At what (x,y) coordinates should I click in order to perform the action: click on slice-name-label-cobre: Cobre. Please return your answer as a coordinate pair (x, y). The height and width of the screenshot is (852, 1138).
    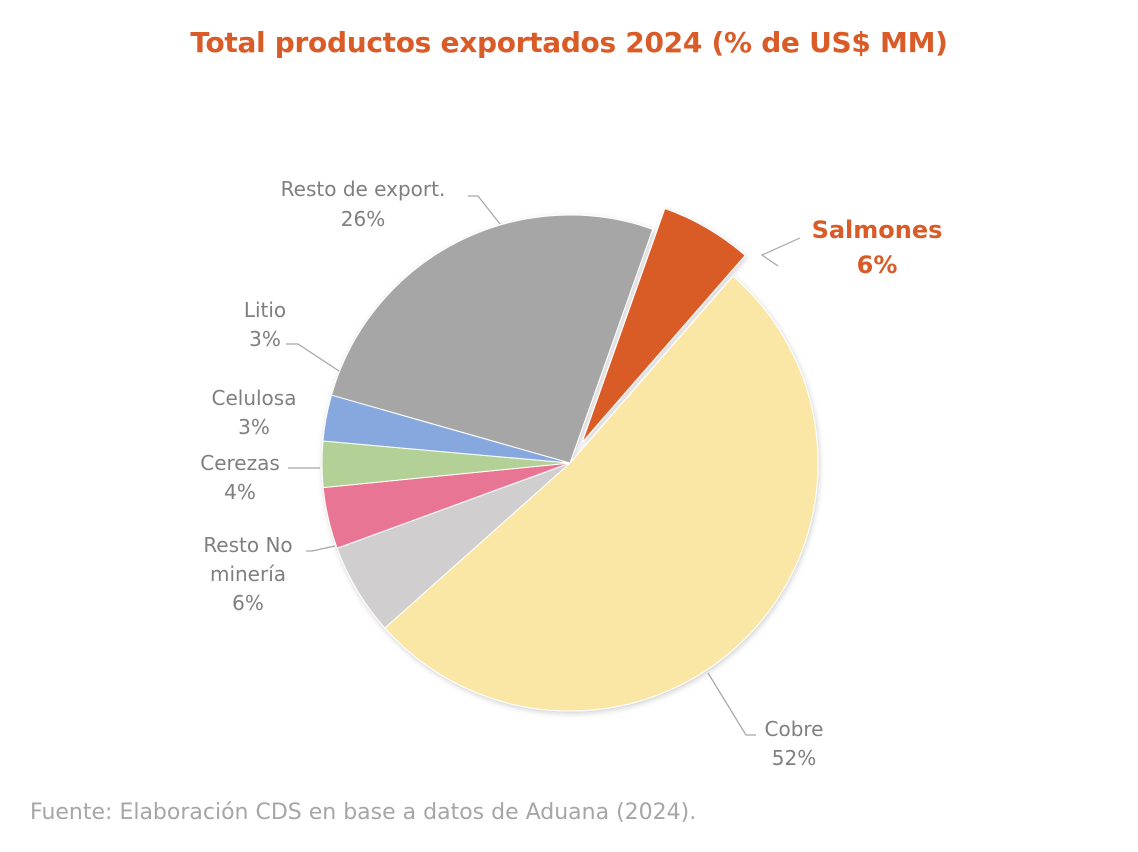
    Looking at the image, I should click on (794, 729).